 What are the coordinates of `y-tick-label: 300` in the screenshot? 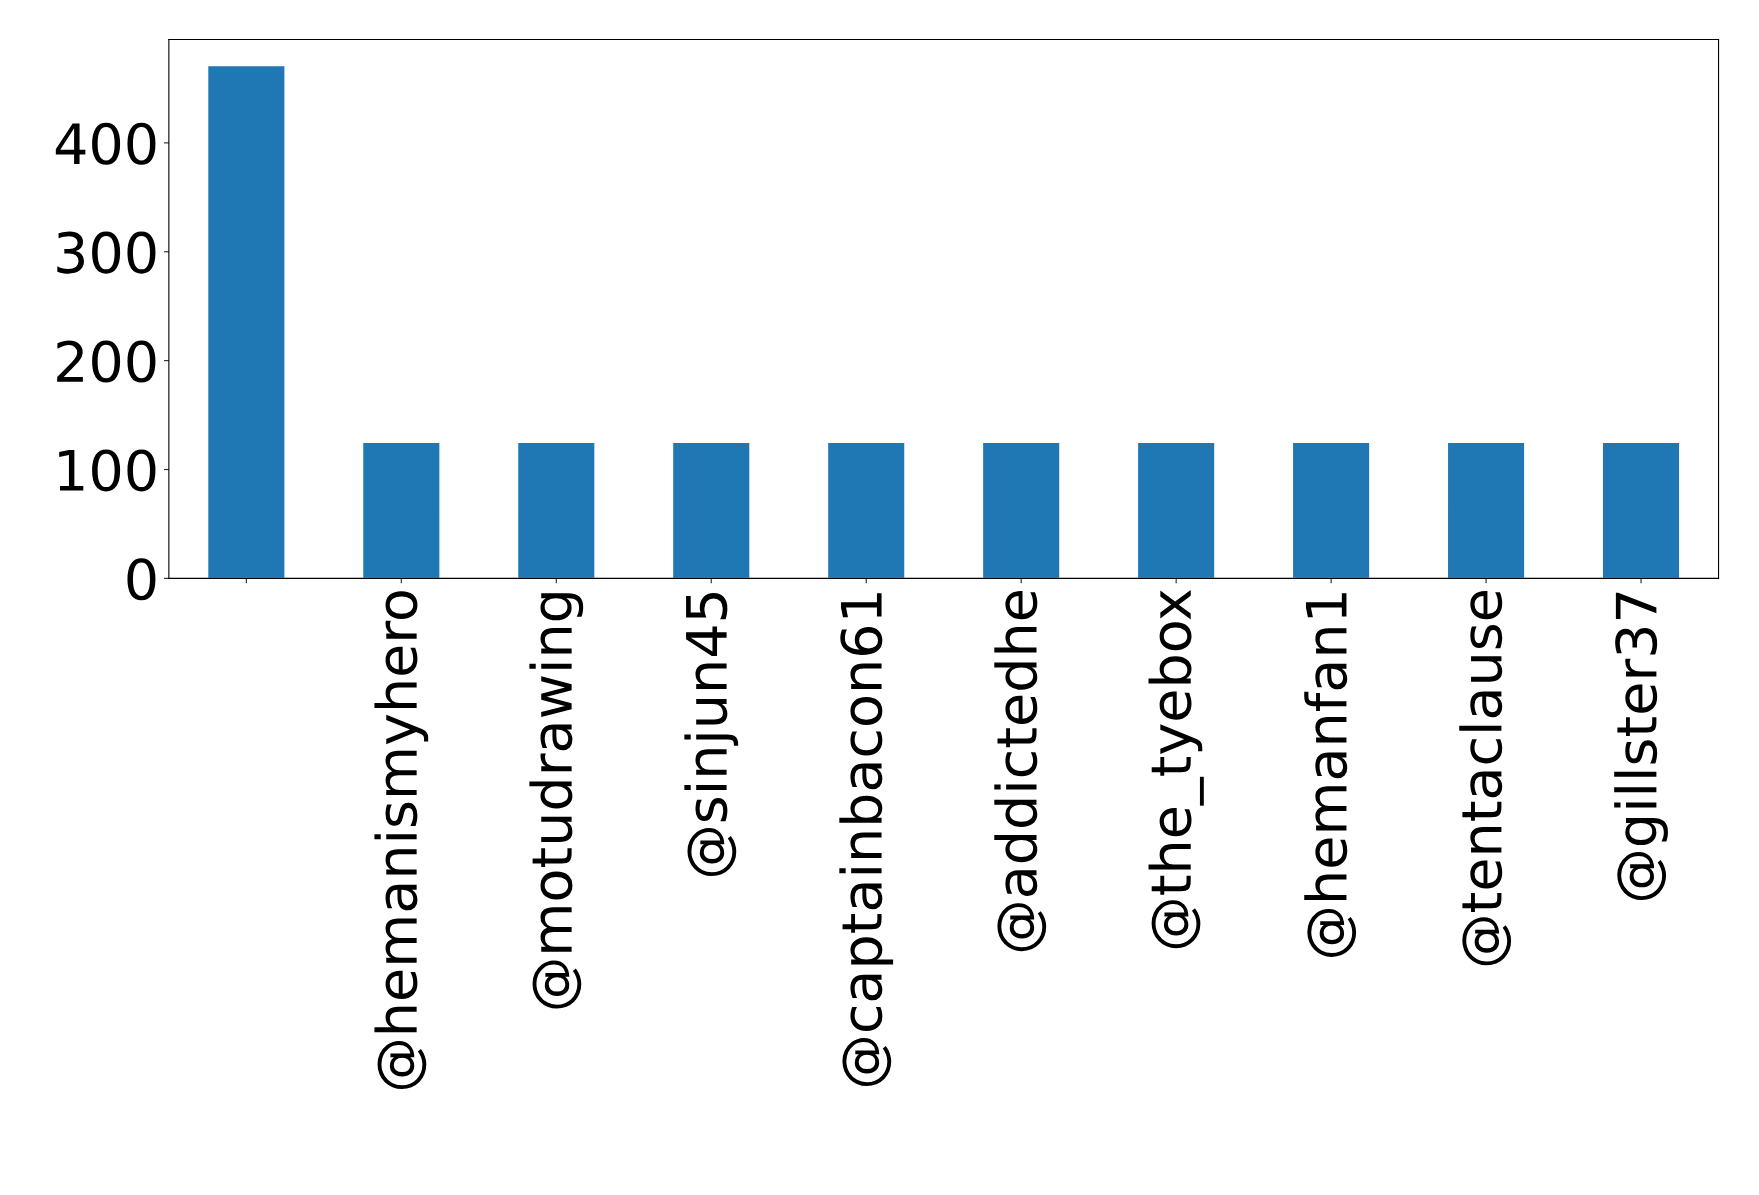 It's located at (106, 252).